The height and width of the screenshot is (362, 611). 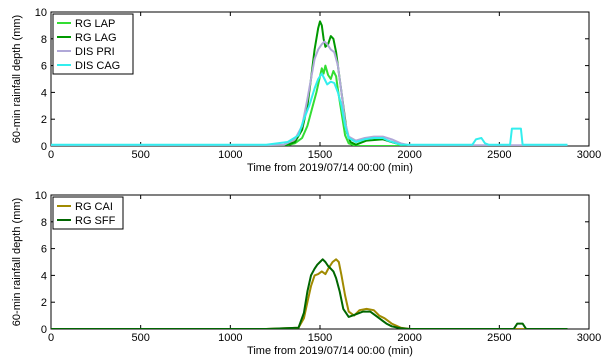 I want to click on legend-entry: RG LAG, so click(x=96, y=38).